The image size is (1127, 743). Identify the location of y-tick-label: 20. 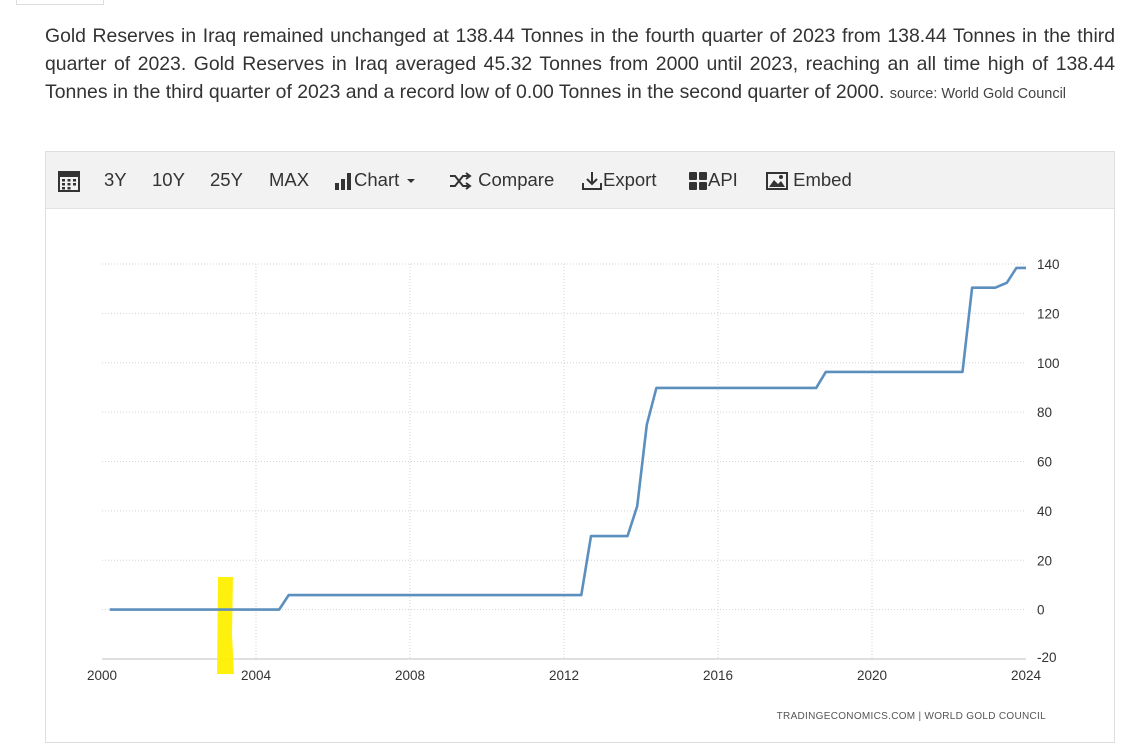
(1044, 560).